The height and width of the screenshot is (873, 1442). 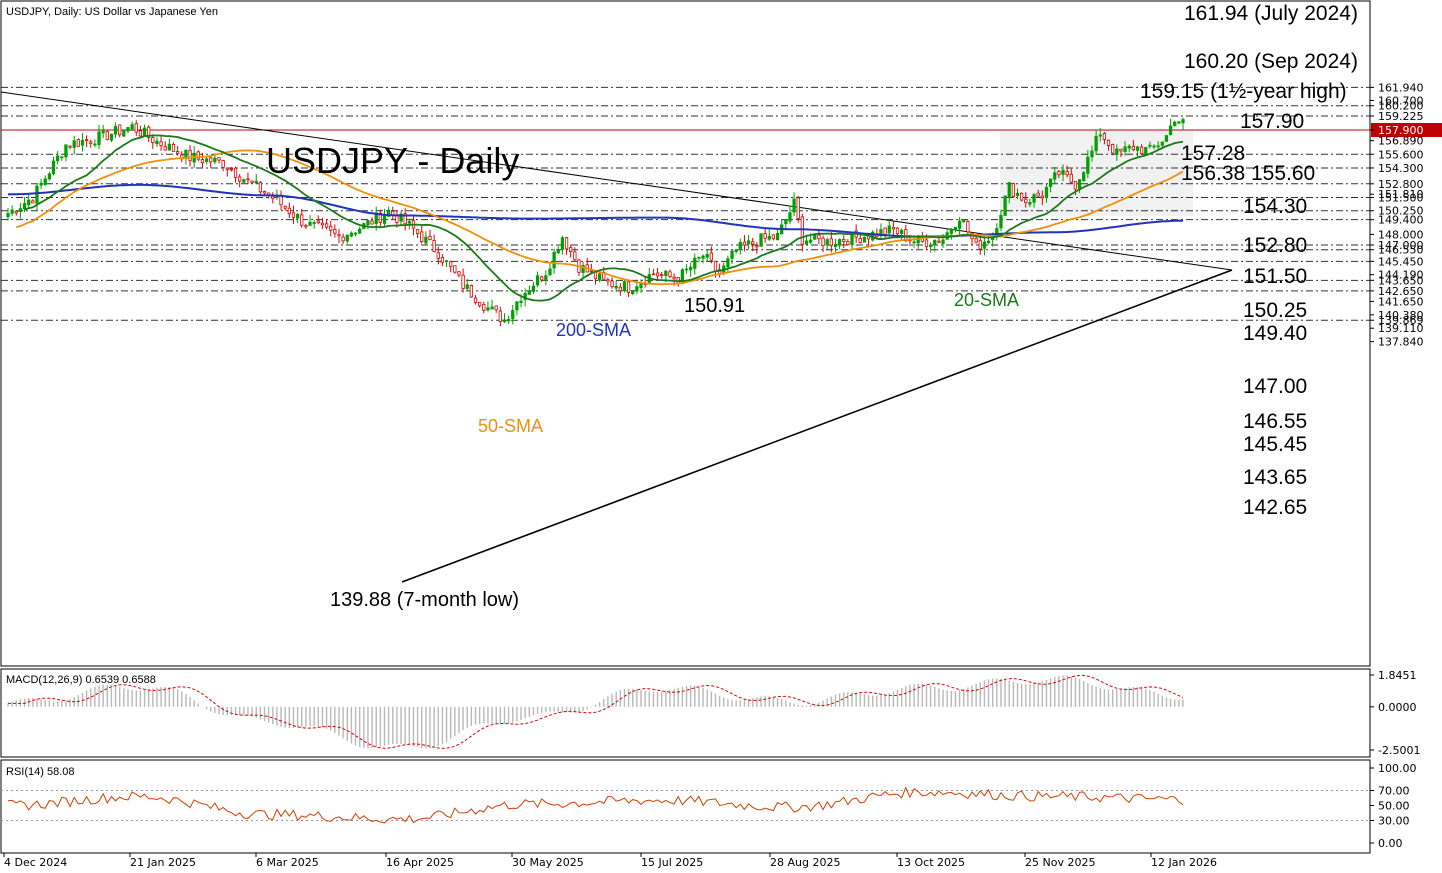 What do you see at coordinates (81, 680) in the screenshot?
I see `macd-label: MACD(12,26,9) 0.6539 0.6588` at bounding box center [81, 680].